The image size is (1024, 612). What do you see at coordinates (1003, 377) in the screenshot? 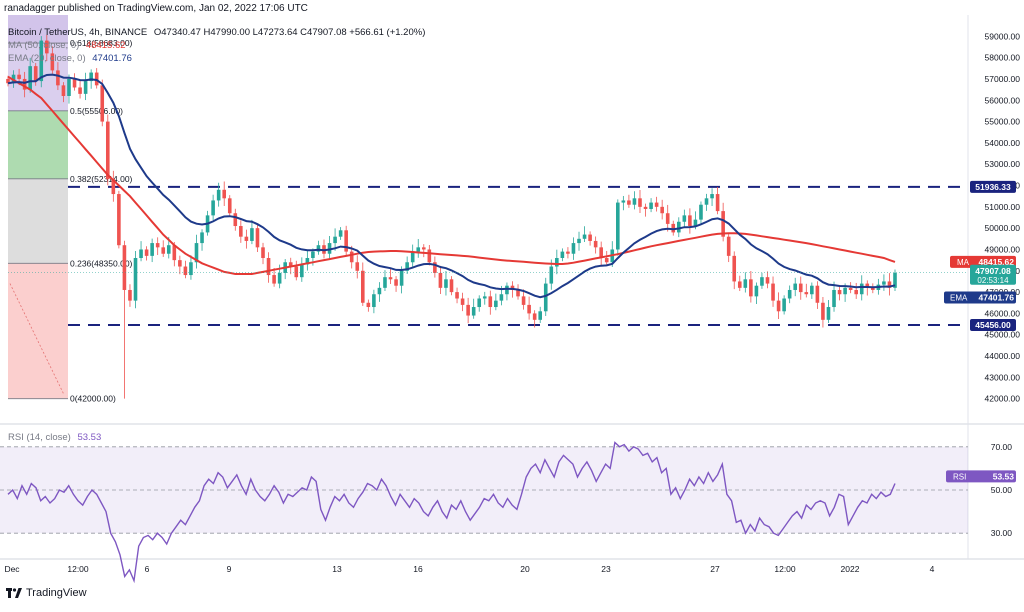
I see `y-tick-label: 43000.00` at bounding box center [1003, 377].